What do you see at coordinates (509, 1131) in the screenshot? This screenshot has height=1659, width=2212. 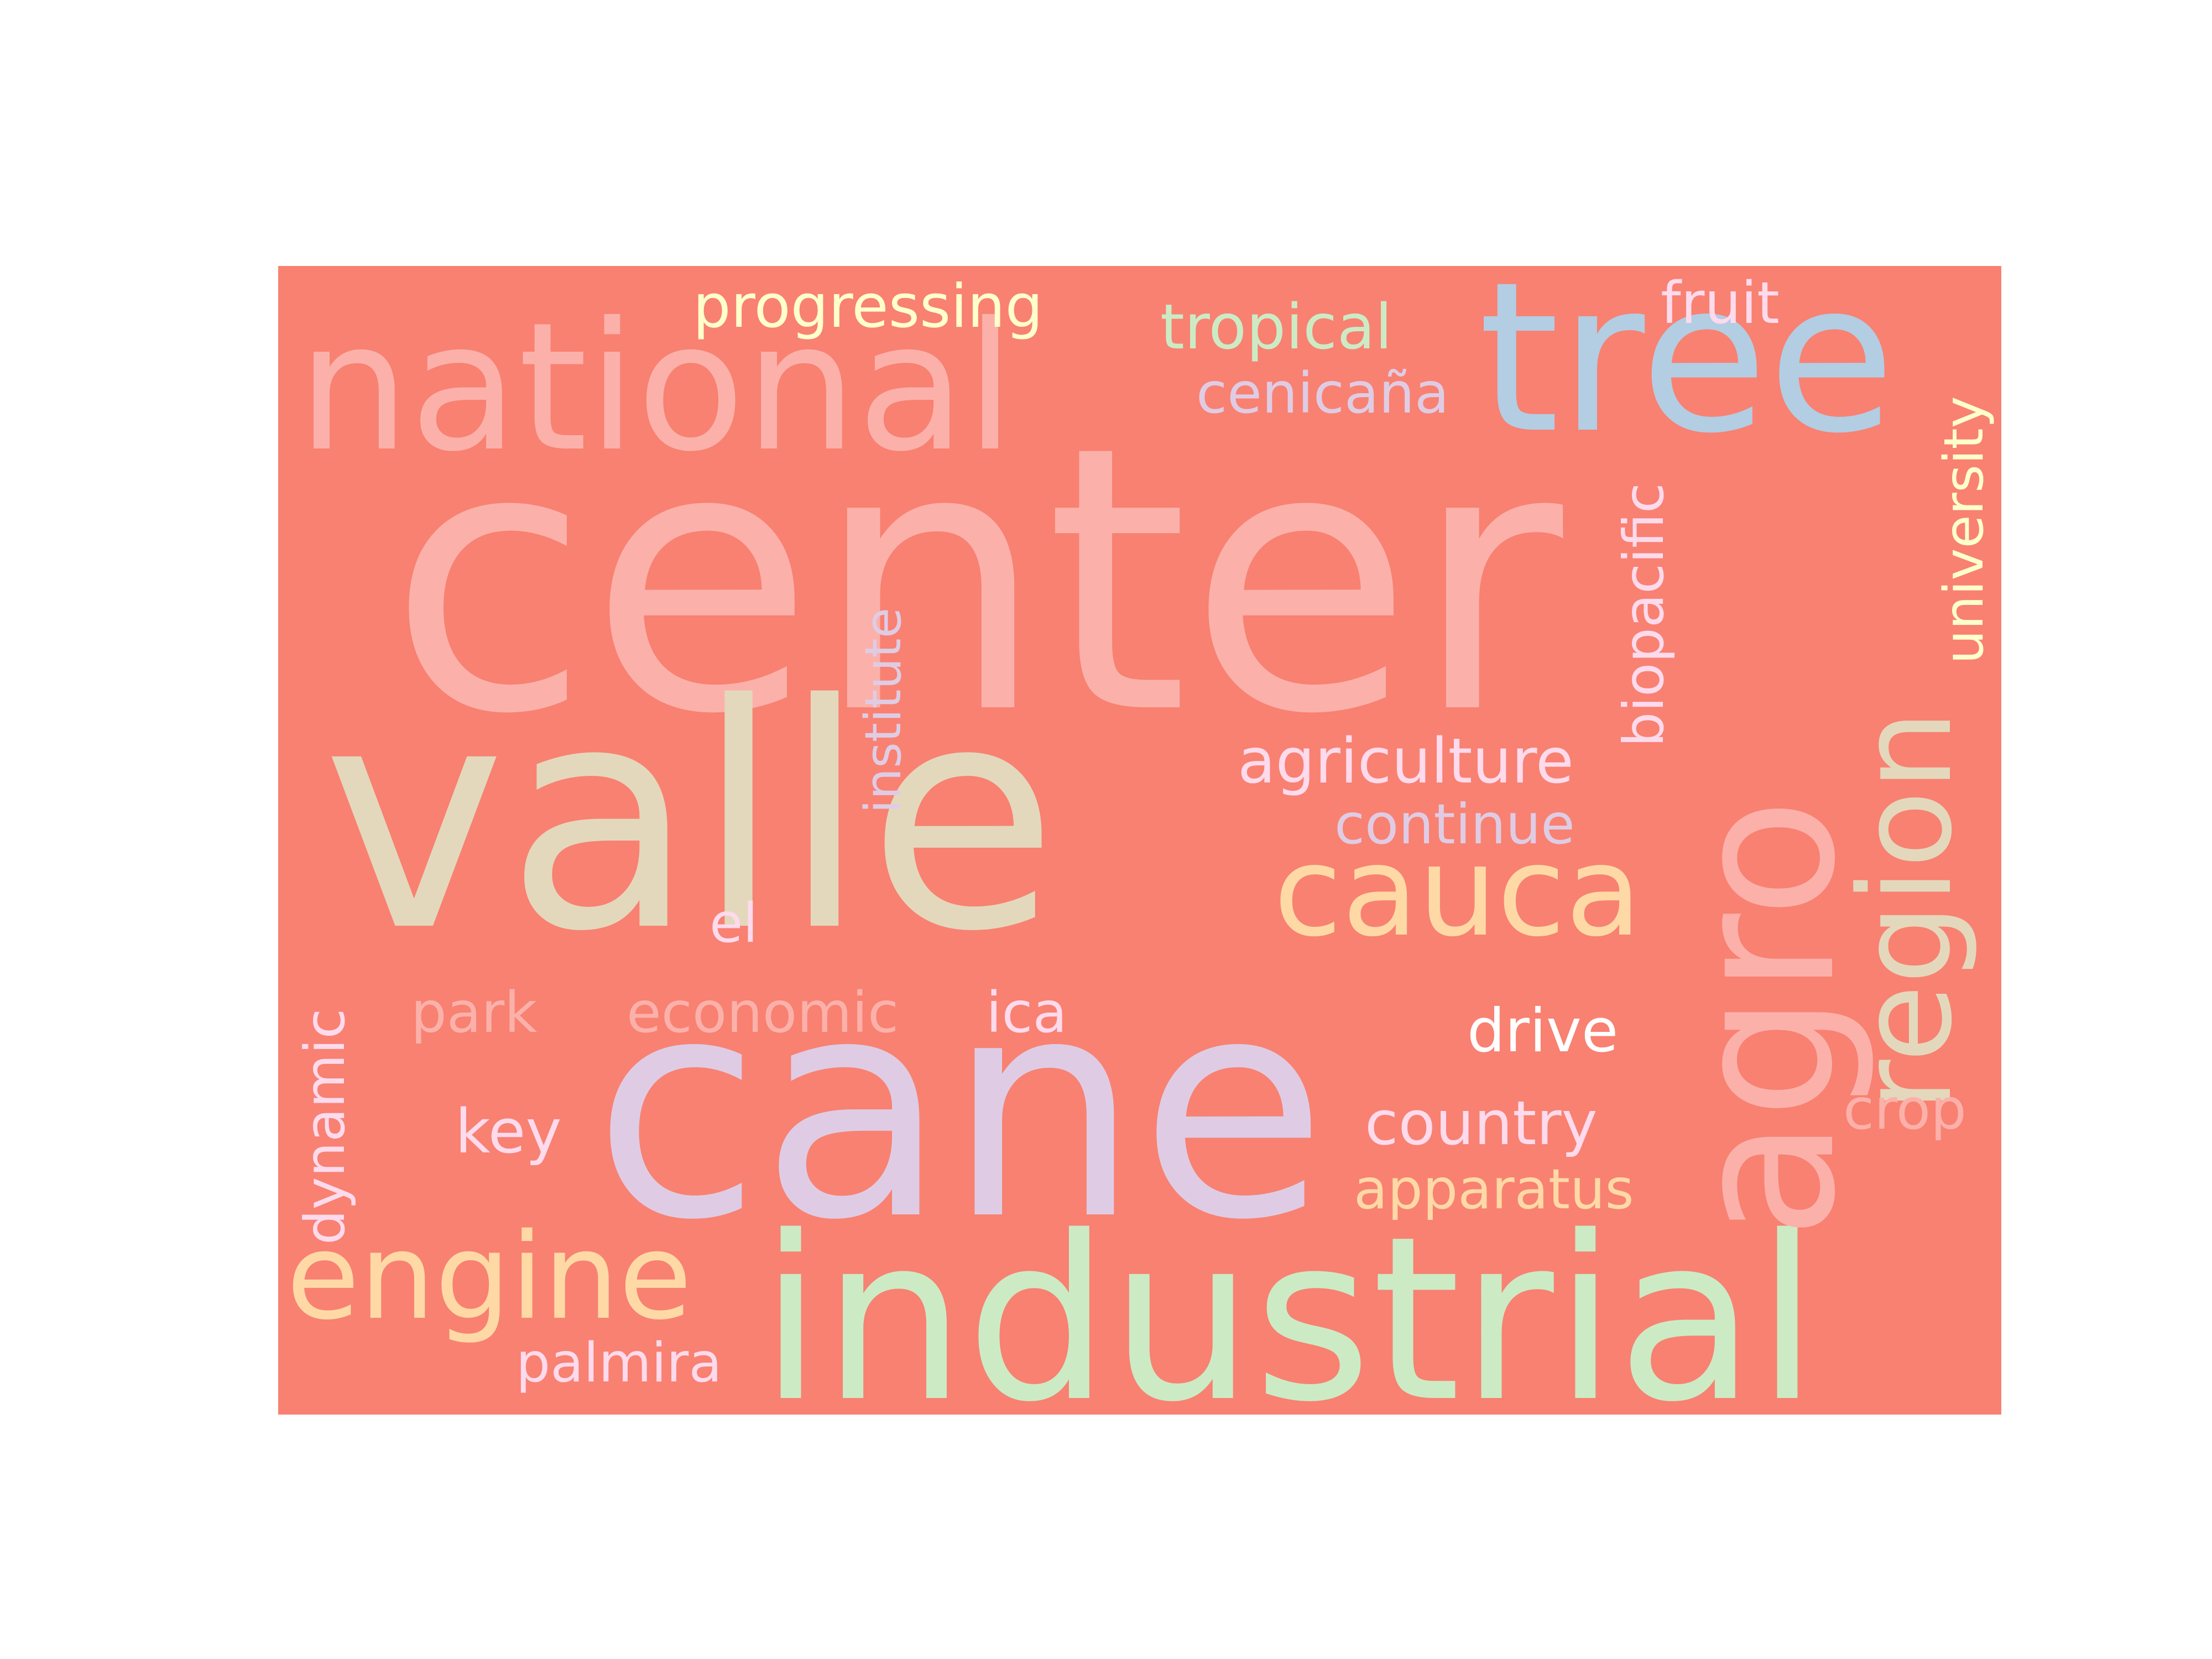 I see `word-key: key` at bounding box center [509, 1131].